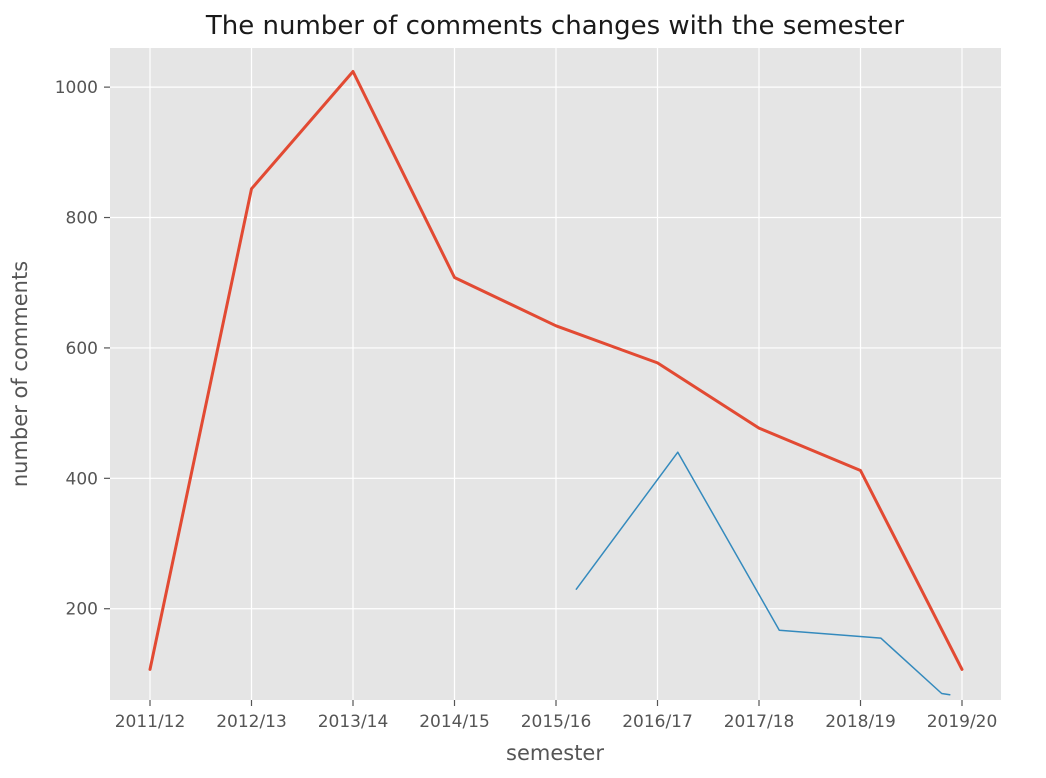 This screenshot has height=778, width=1046. Describe the element at coordinates (759, 722) in the screenshot. I see `x-tick-label: 2017/18` at that location.